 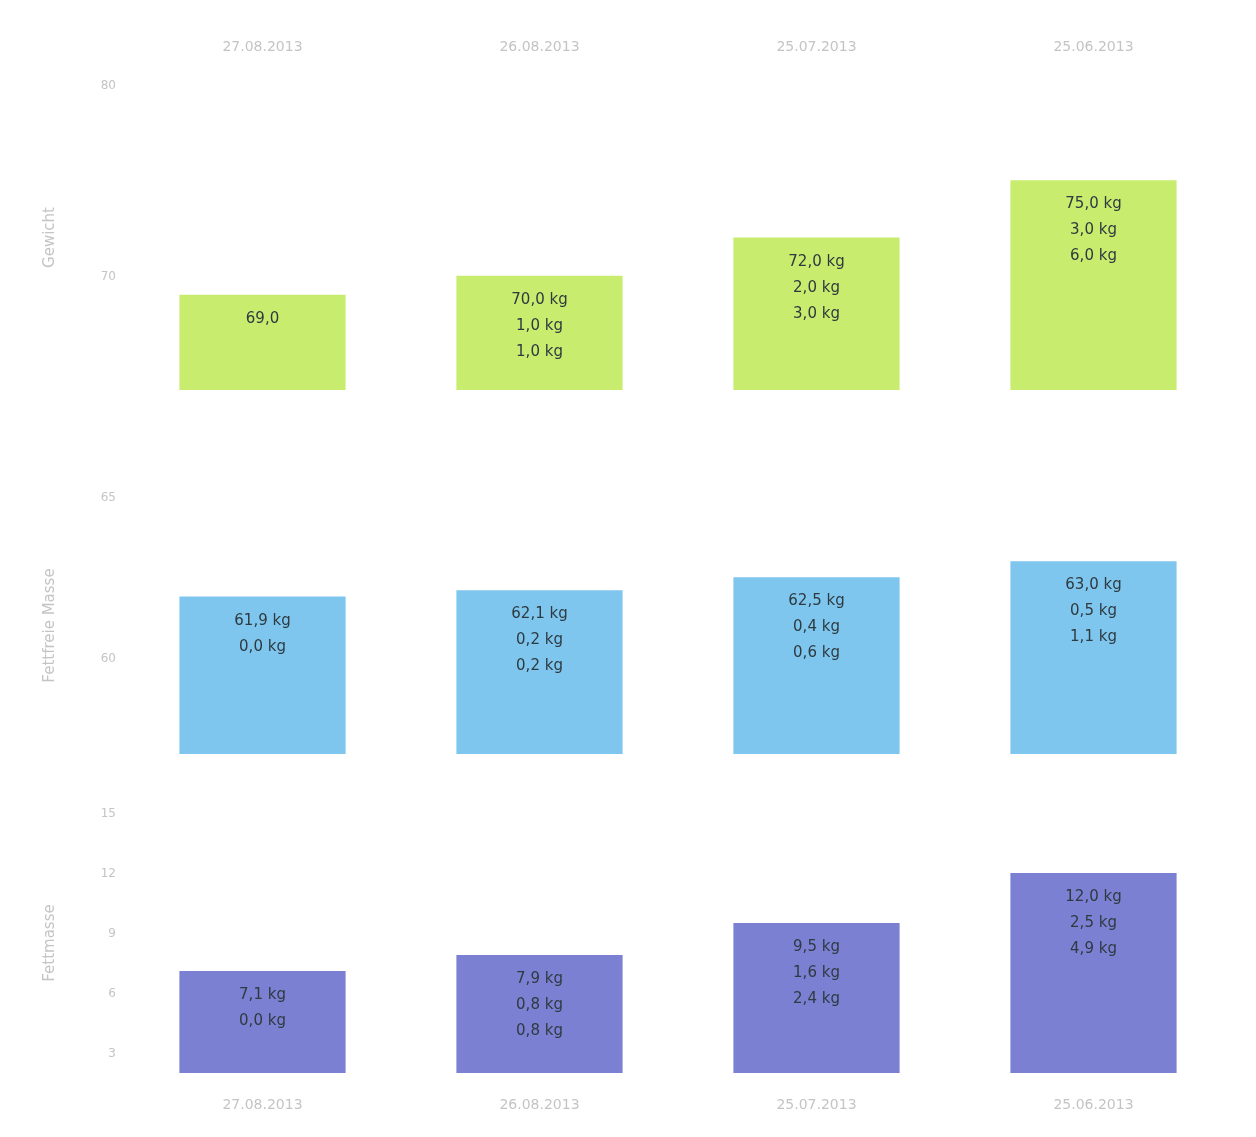 What do you see at coordinates (539, 1004) in the screenshot?
I see `data-label: 7,9 kg 0,8 kg 0,8 kg` at bounding box center [539, 1004].